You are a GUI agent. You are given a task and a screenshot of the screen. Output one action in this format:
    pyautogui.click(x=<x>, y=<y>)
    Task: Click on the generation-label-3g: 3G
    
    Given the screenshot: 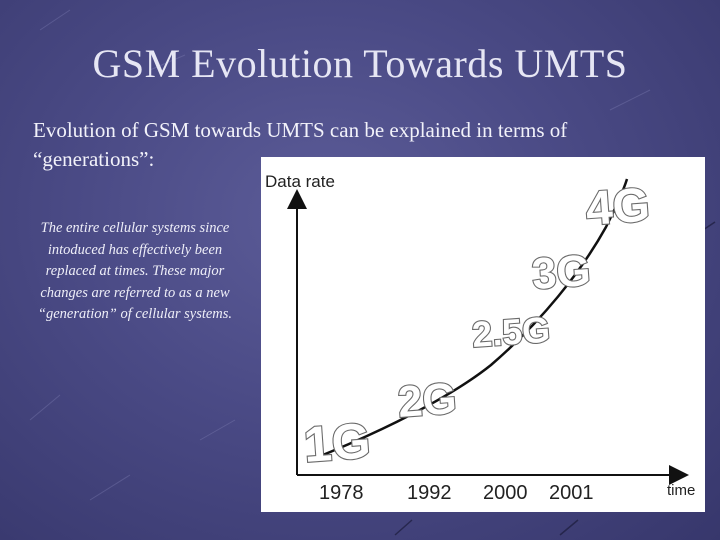 What is the action you would take?
    pyautogui.click(x=561, y=272)
    